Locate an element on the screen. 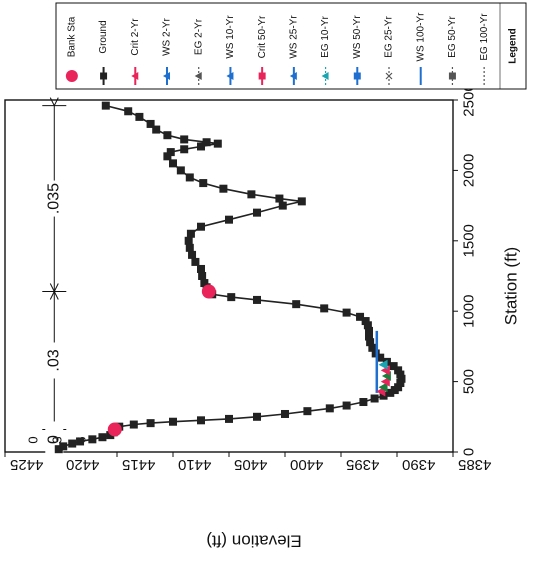 This screenshot has width=547, height=565. legend-title: Legend is located at coordinates (513, 46).